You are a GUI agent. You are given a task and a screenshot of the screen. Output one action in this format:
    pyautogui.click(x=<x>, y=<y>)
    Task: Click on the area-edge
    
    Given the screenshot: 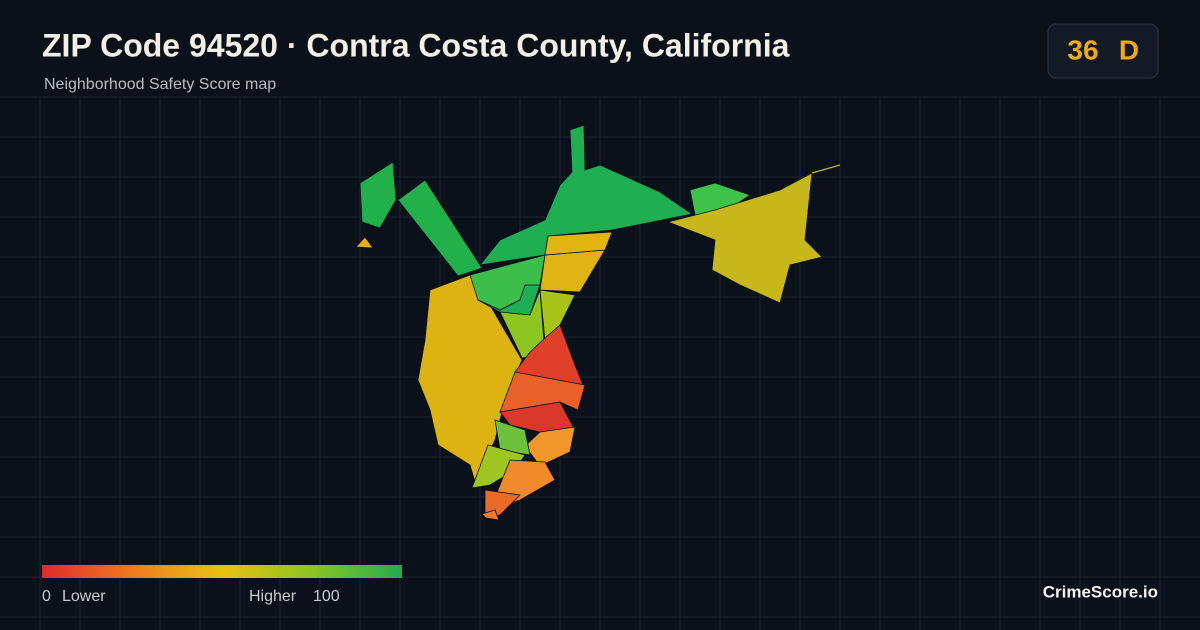 What is the action you would take?
    pyautogui.click(x=826, y=169)
    